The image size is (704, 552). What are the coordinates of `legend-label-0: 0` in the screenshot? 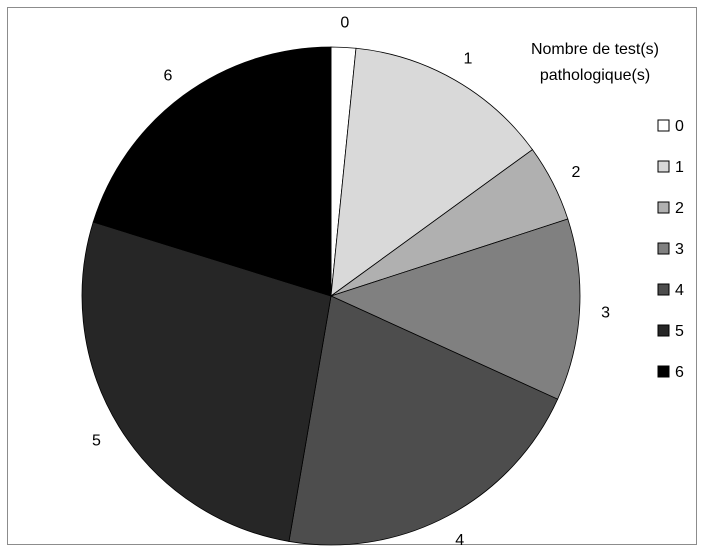 It's located at (679, 126).